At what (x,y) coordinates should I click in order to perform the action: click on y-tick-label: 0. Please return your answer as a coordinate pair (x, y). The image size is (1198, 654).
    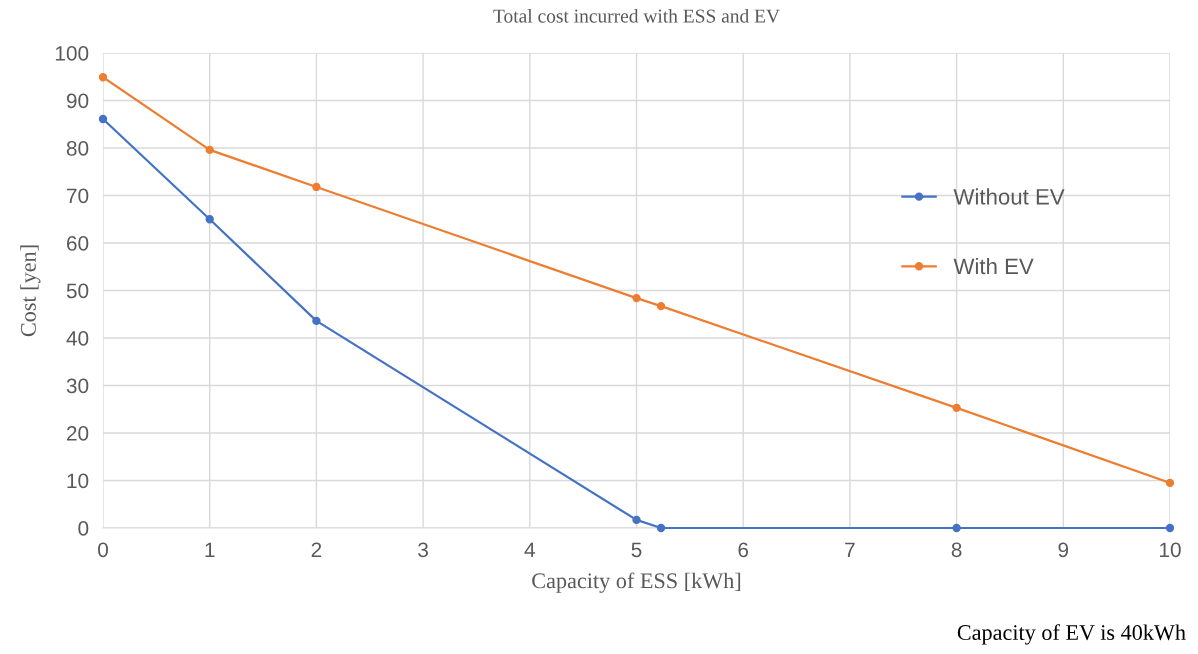
    Looking at the image, I should click on (83, 528).